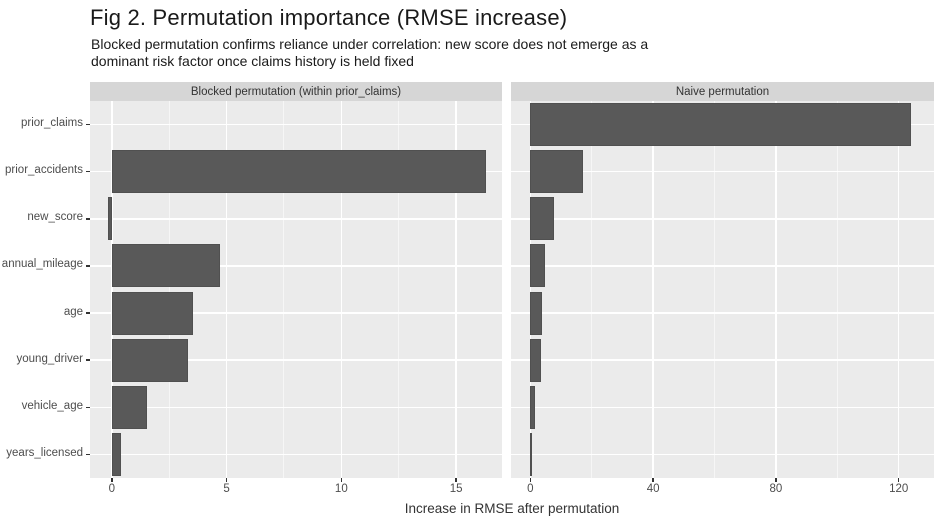 The width and height of the screenshot is (936, 524). Describe the element at coordinates (44, 170) in the screenshot. I see `y-axis-label-prior_accidents: prior_accidents` at that location.